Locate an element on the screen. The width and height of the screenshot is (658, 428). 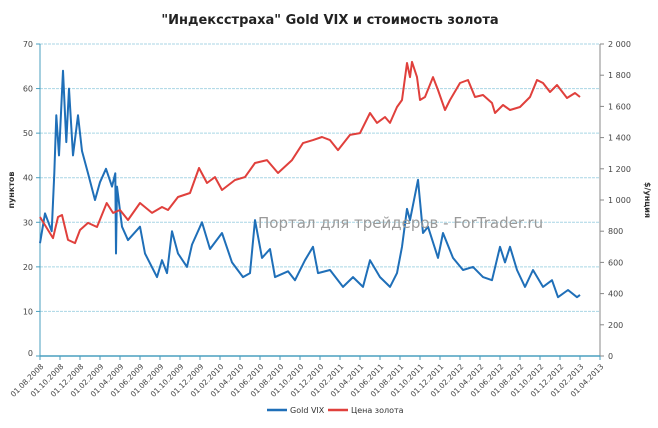
y2-tick-label: 2 000 is located at coordinates (619, 44).